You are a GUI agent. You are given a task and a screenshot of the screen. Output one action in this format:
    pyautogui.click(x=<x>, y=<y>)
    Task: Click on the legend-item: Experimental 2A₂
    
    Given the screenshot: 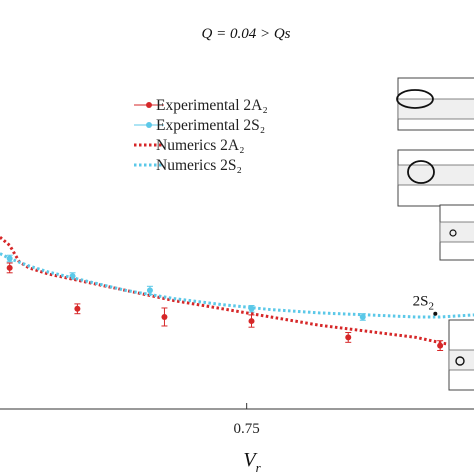 What is the action you would take?
    pyautogui.click(x=201, y=105)
    